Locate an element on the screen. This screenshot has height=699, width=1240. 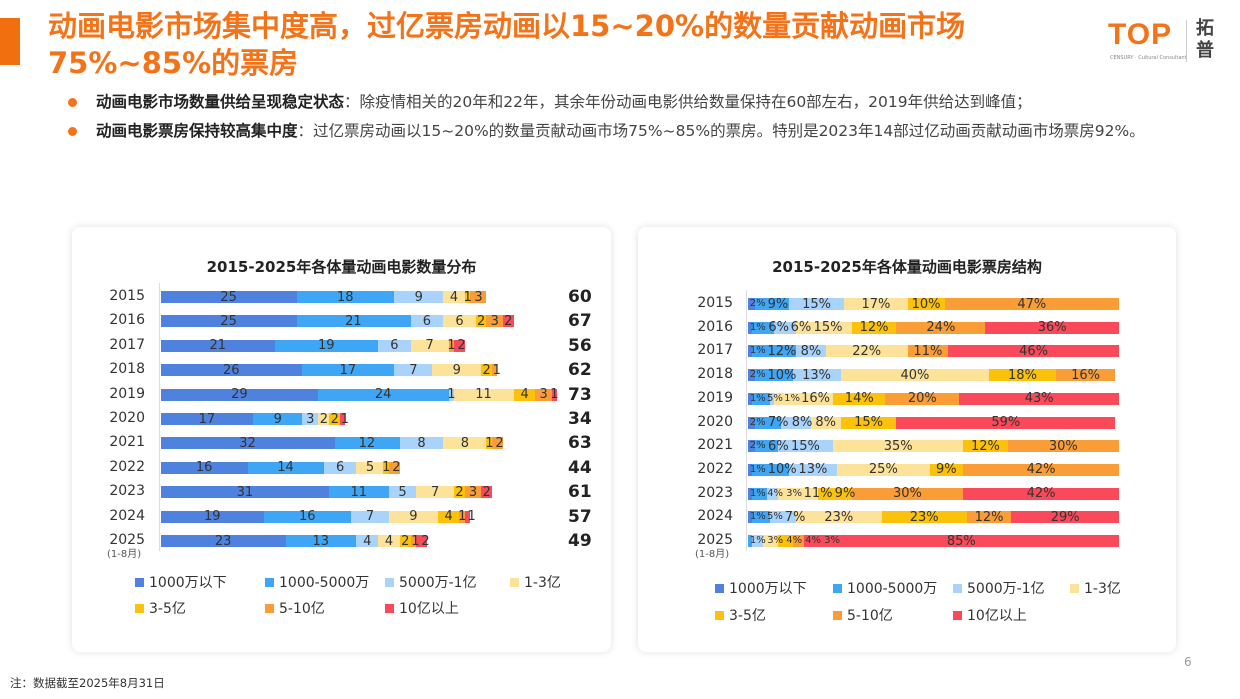
bar-segment-label: 8% is located at coordinates (802, 422).